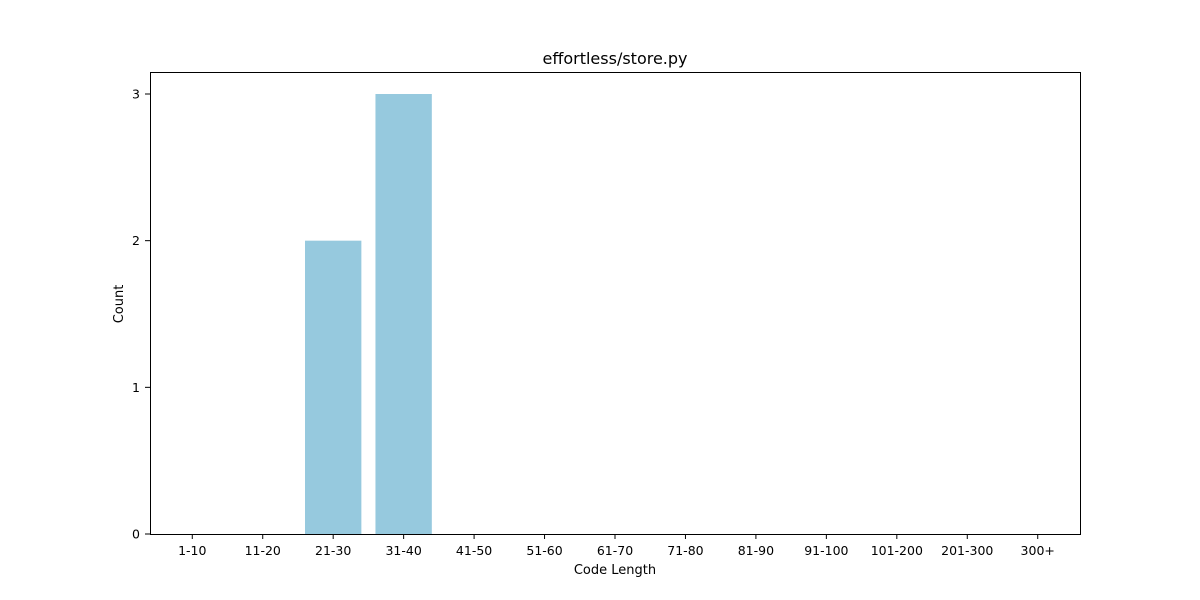 Image resolution: width=1200 pixels, height=600 pixels. What do you see at coordinates (685, 550) in the screenshot?
I see `x-tick-label: 71-80` at bounding box center [685, 550].